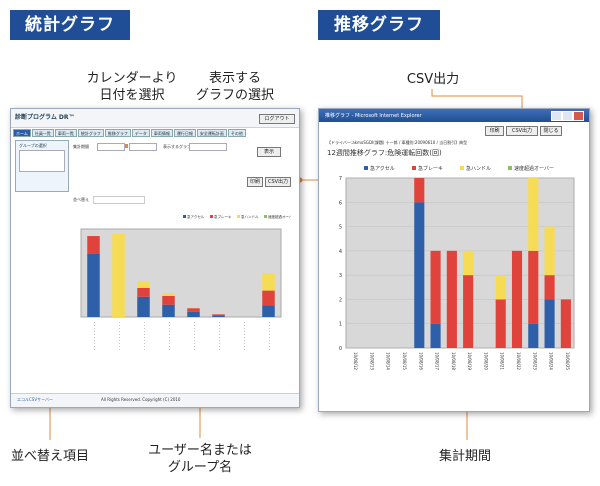 This screenshot has height=486, width=600. What do you see at coordinates (551, 131) in the screenshot?
I see `close-button: 閉じる` at bounding box center [551, 131].